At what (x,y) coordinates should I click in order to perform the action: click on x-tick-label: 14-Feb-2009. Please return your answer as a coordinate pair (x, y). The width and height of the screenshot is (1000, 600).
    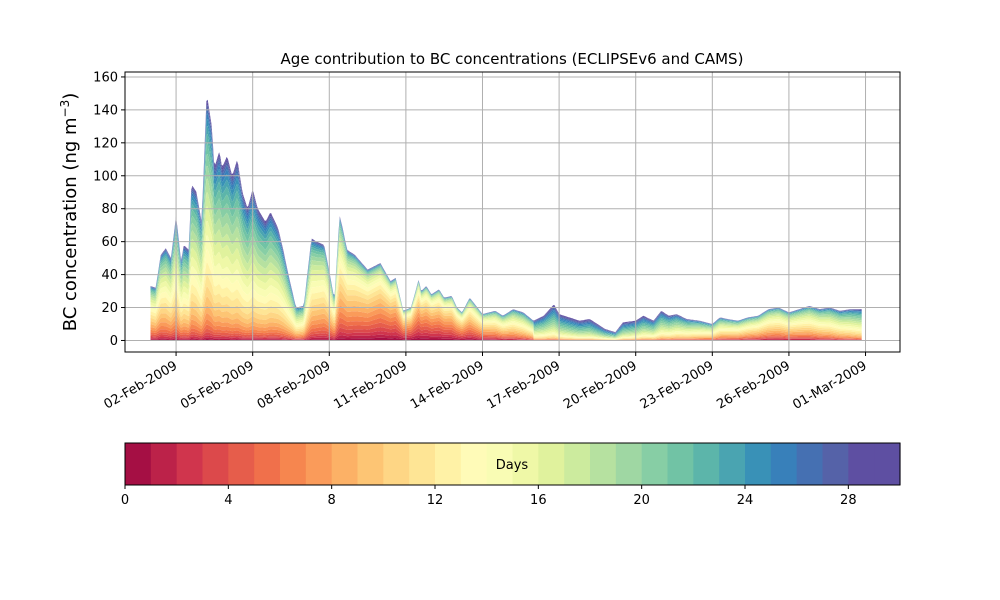
    Looking at the image, I should click on (447, 385).